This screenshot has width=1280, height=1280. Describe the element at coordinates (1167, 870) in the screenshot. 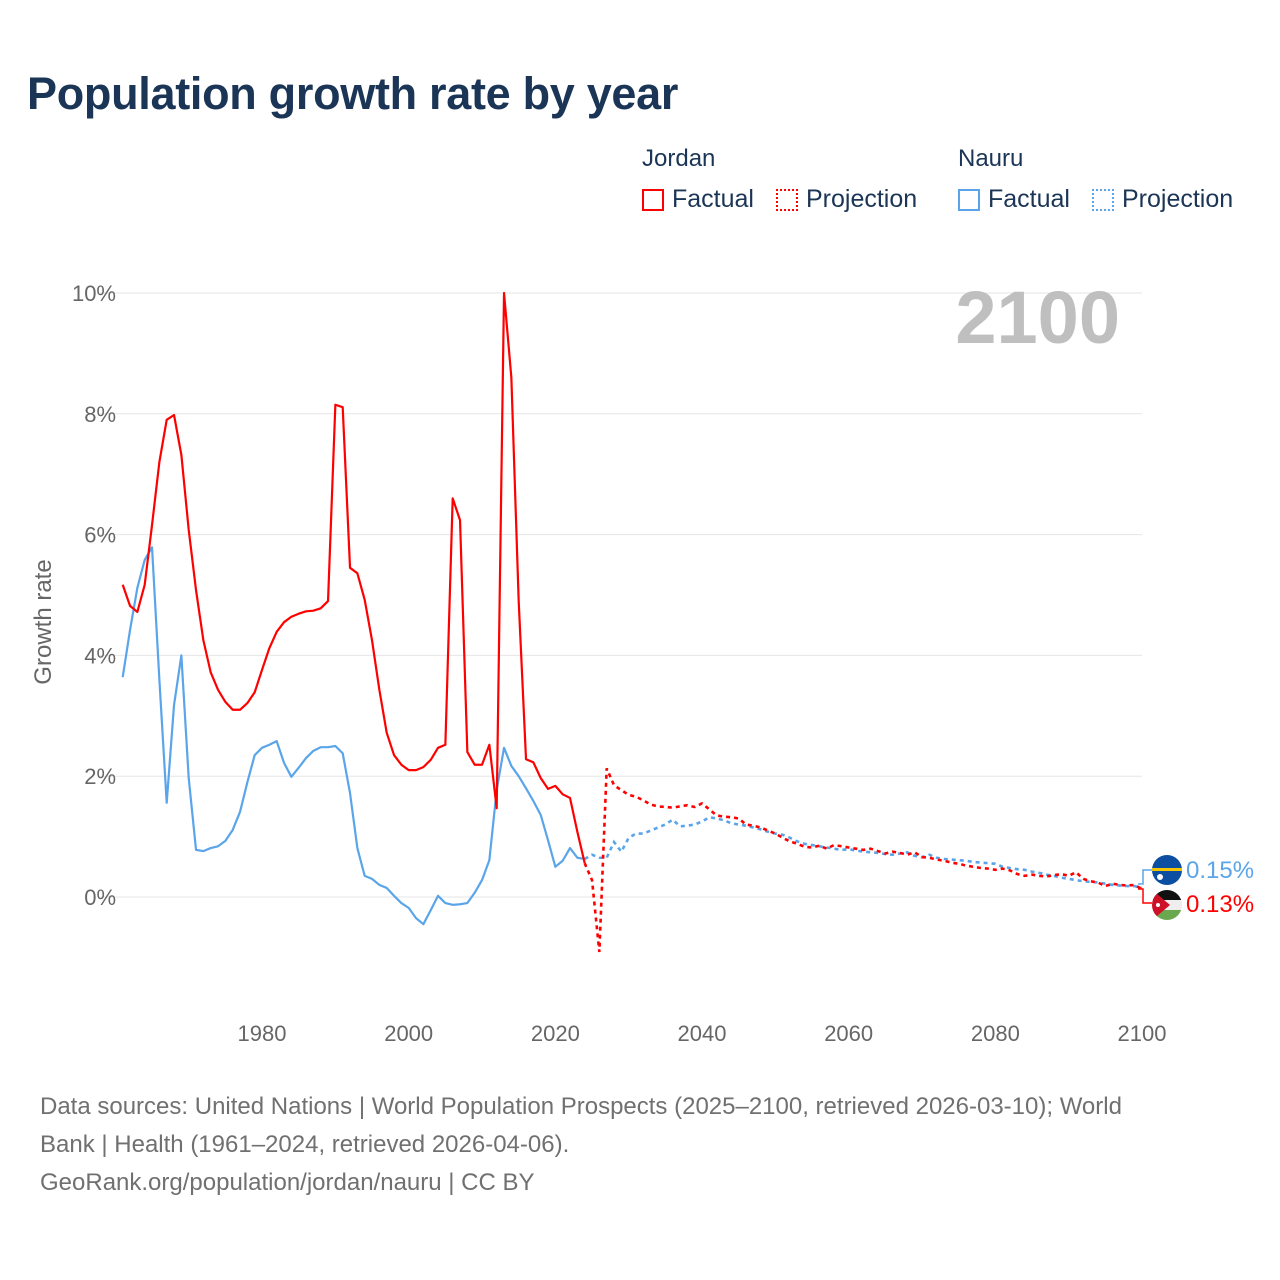

I see `nauru-flag-icon` at that location.